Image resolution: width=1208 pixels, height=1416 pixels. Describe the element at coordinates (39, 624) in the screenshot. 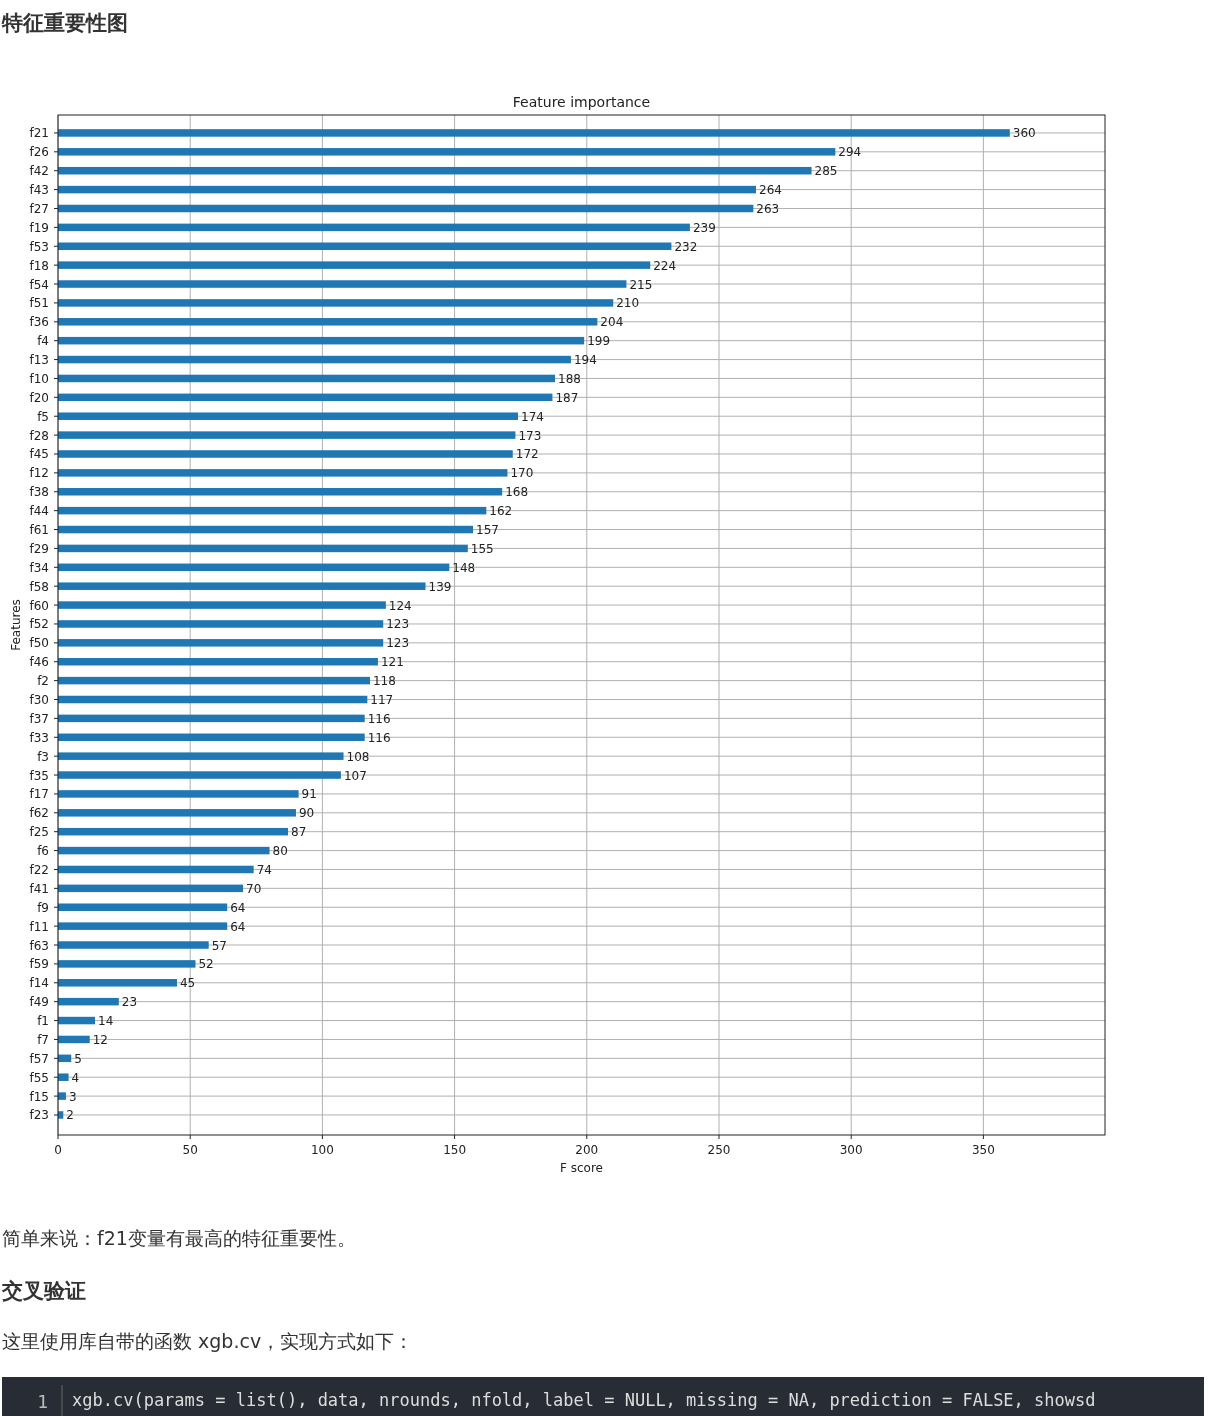

I see `y-tick-label: f52` at that location.